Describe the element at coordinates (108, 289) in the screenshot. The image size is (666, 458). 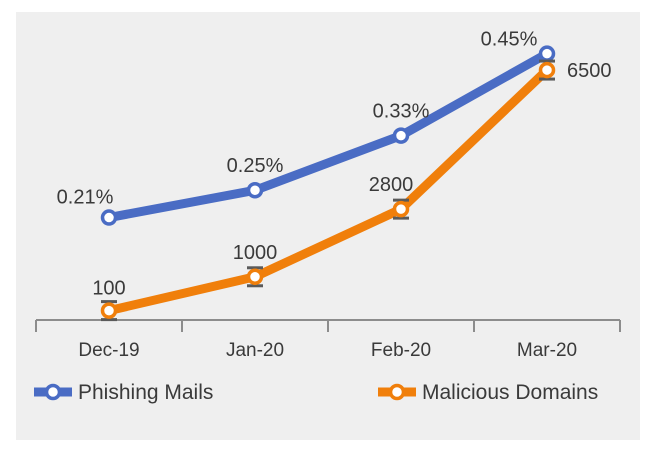
I see `data-label: 100` at that location.